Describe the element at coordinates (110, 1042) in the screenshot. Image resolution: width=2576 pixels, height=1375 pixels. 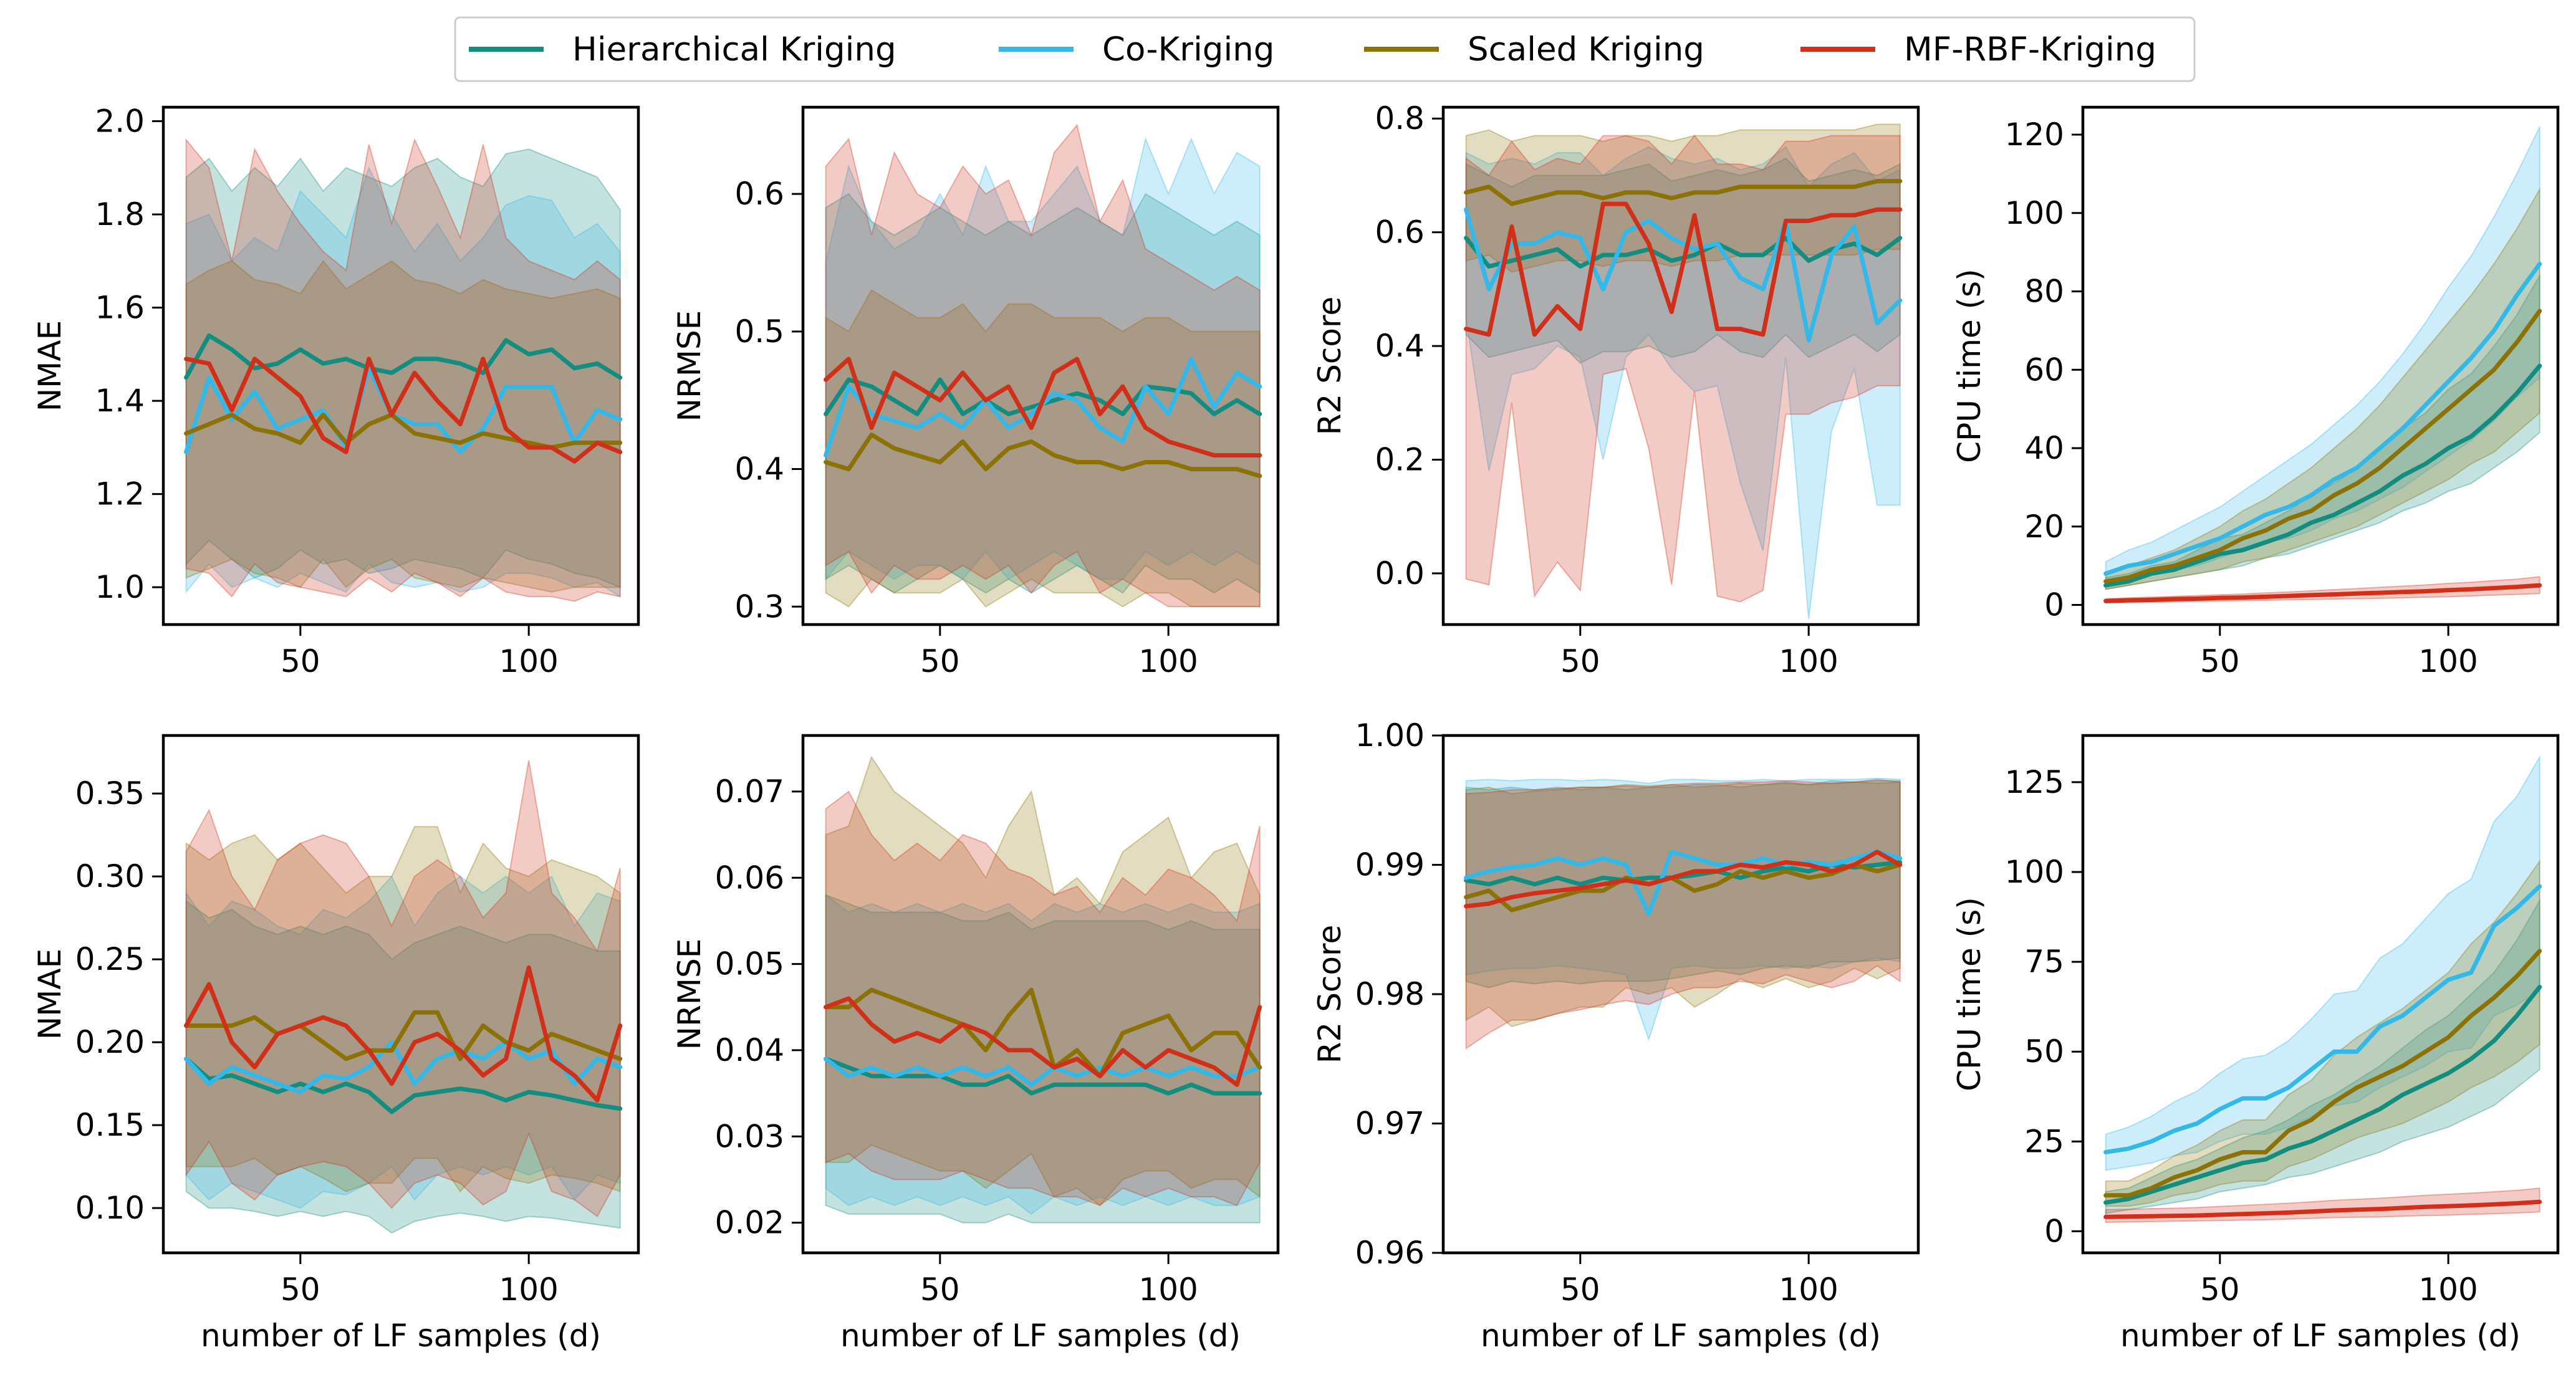
I see `y-tick-label: 0.20` at that location.